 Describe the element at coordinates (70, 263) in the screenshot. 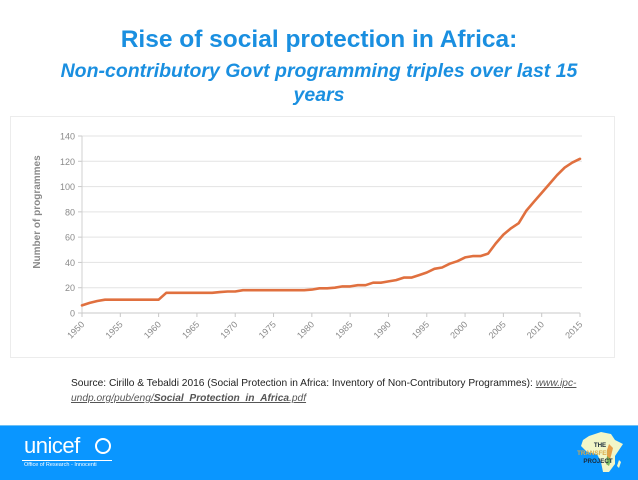

I see `y-tick-label: 40` at that location.